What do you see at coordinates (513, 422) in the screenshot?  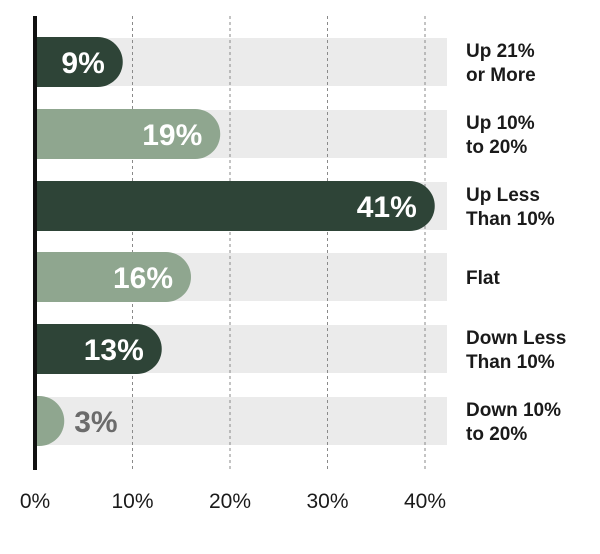 I see `category-label-6: Down 10% to 20%` at bounding box center [513, 422].